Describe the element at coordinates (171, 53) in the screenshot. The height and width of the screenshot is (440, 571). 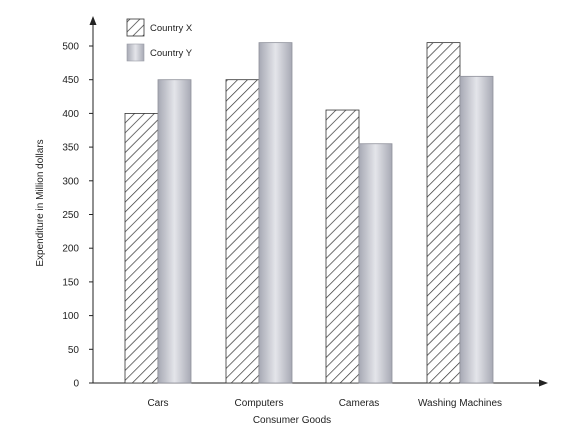
I see `legend-label-country-y: Country Y` at that location.